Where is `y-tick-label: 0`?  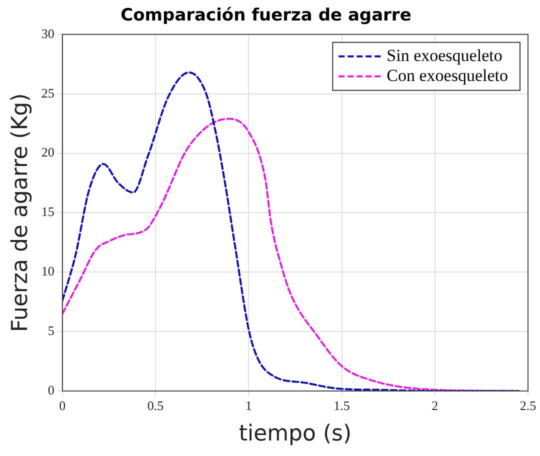
y-tick-label: 0 is located at coordinates (51, 390).